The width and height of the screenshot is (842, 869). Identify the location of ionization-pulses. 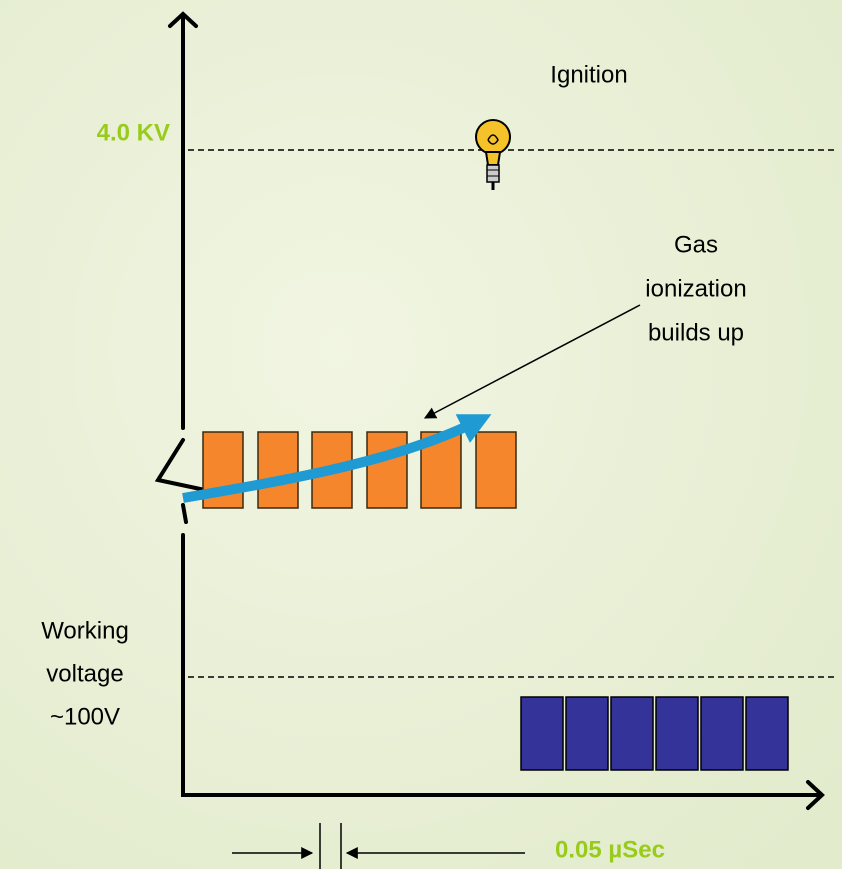
(359, 470).